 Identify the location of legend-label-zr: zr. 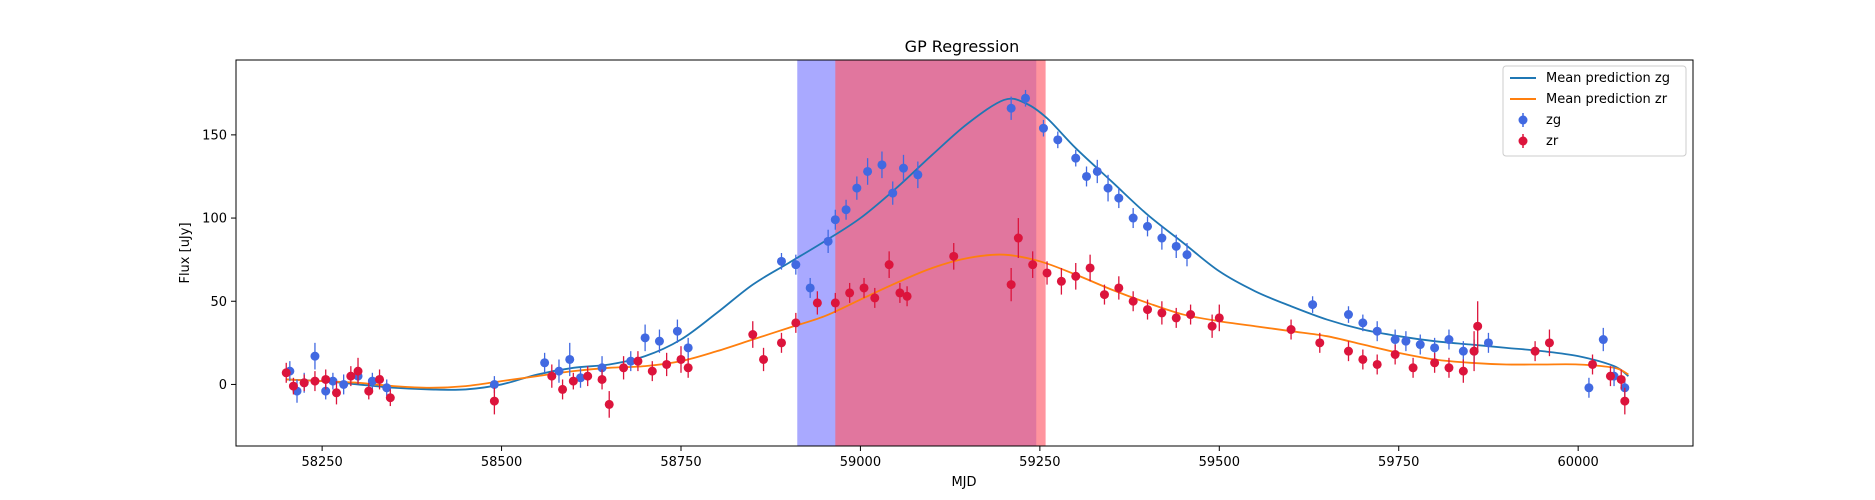
(1552, 141).